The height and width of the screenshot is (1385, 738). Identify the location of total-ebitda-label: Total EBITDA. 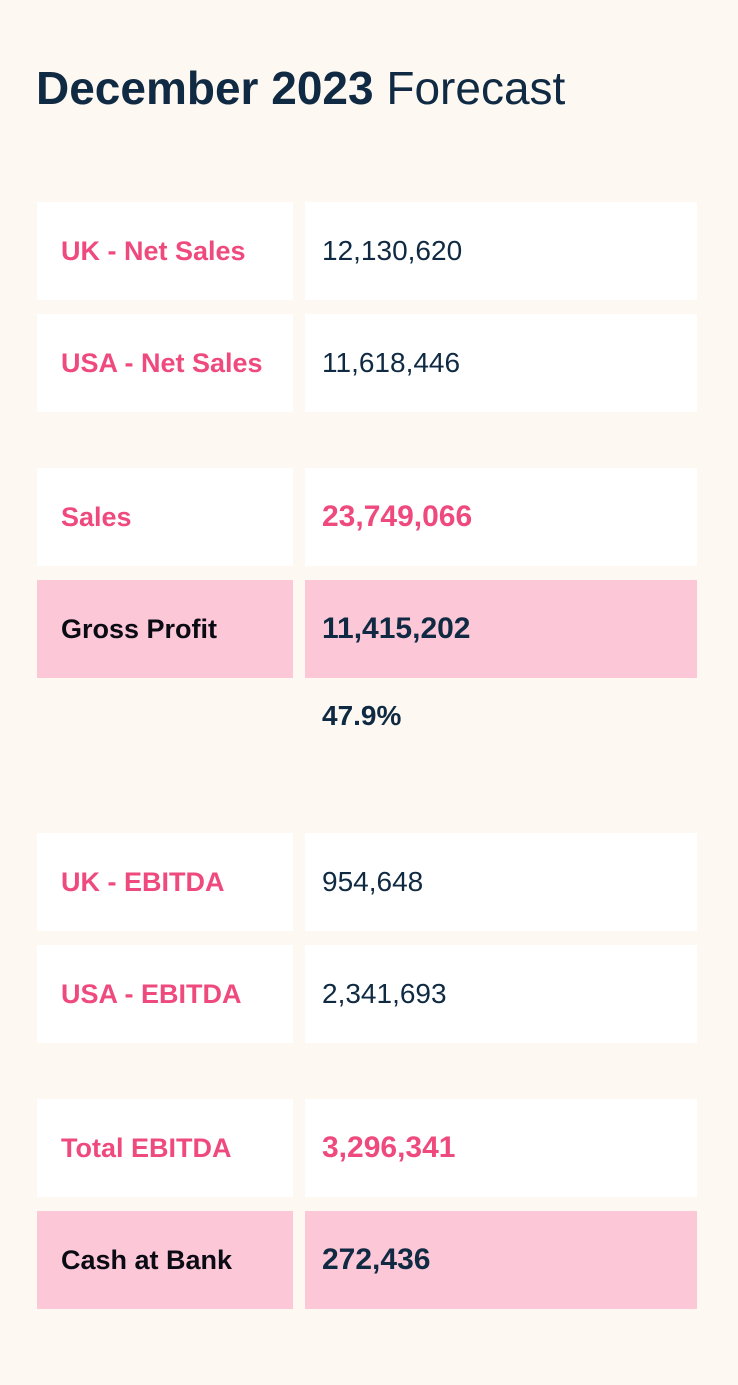
(146, 1147).